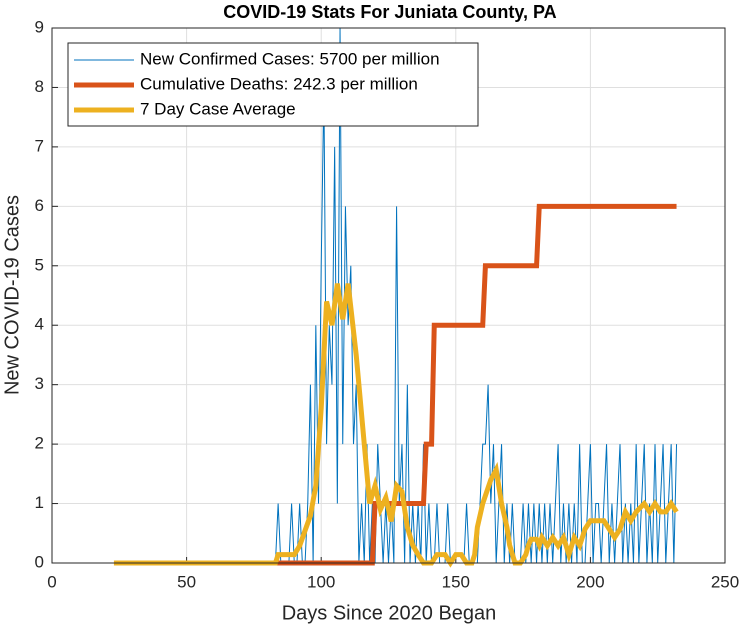  What do you see at coordinates (39, 86) in the screenshot?
I see `y-tick-label: 8` at bounding box center [39, 86].